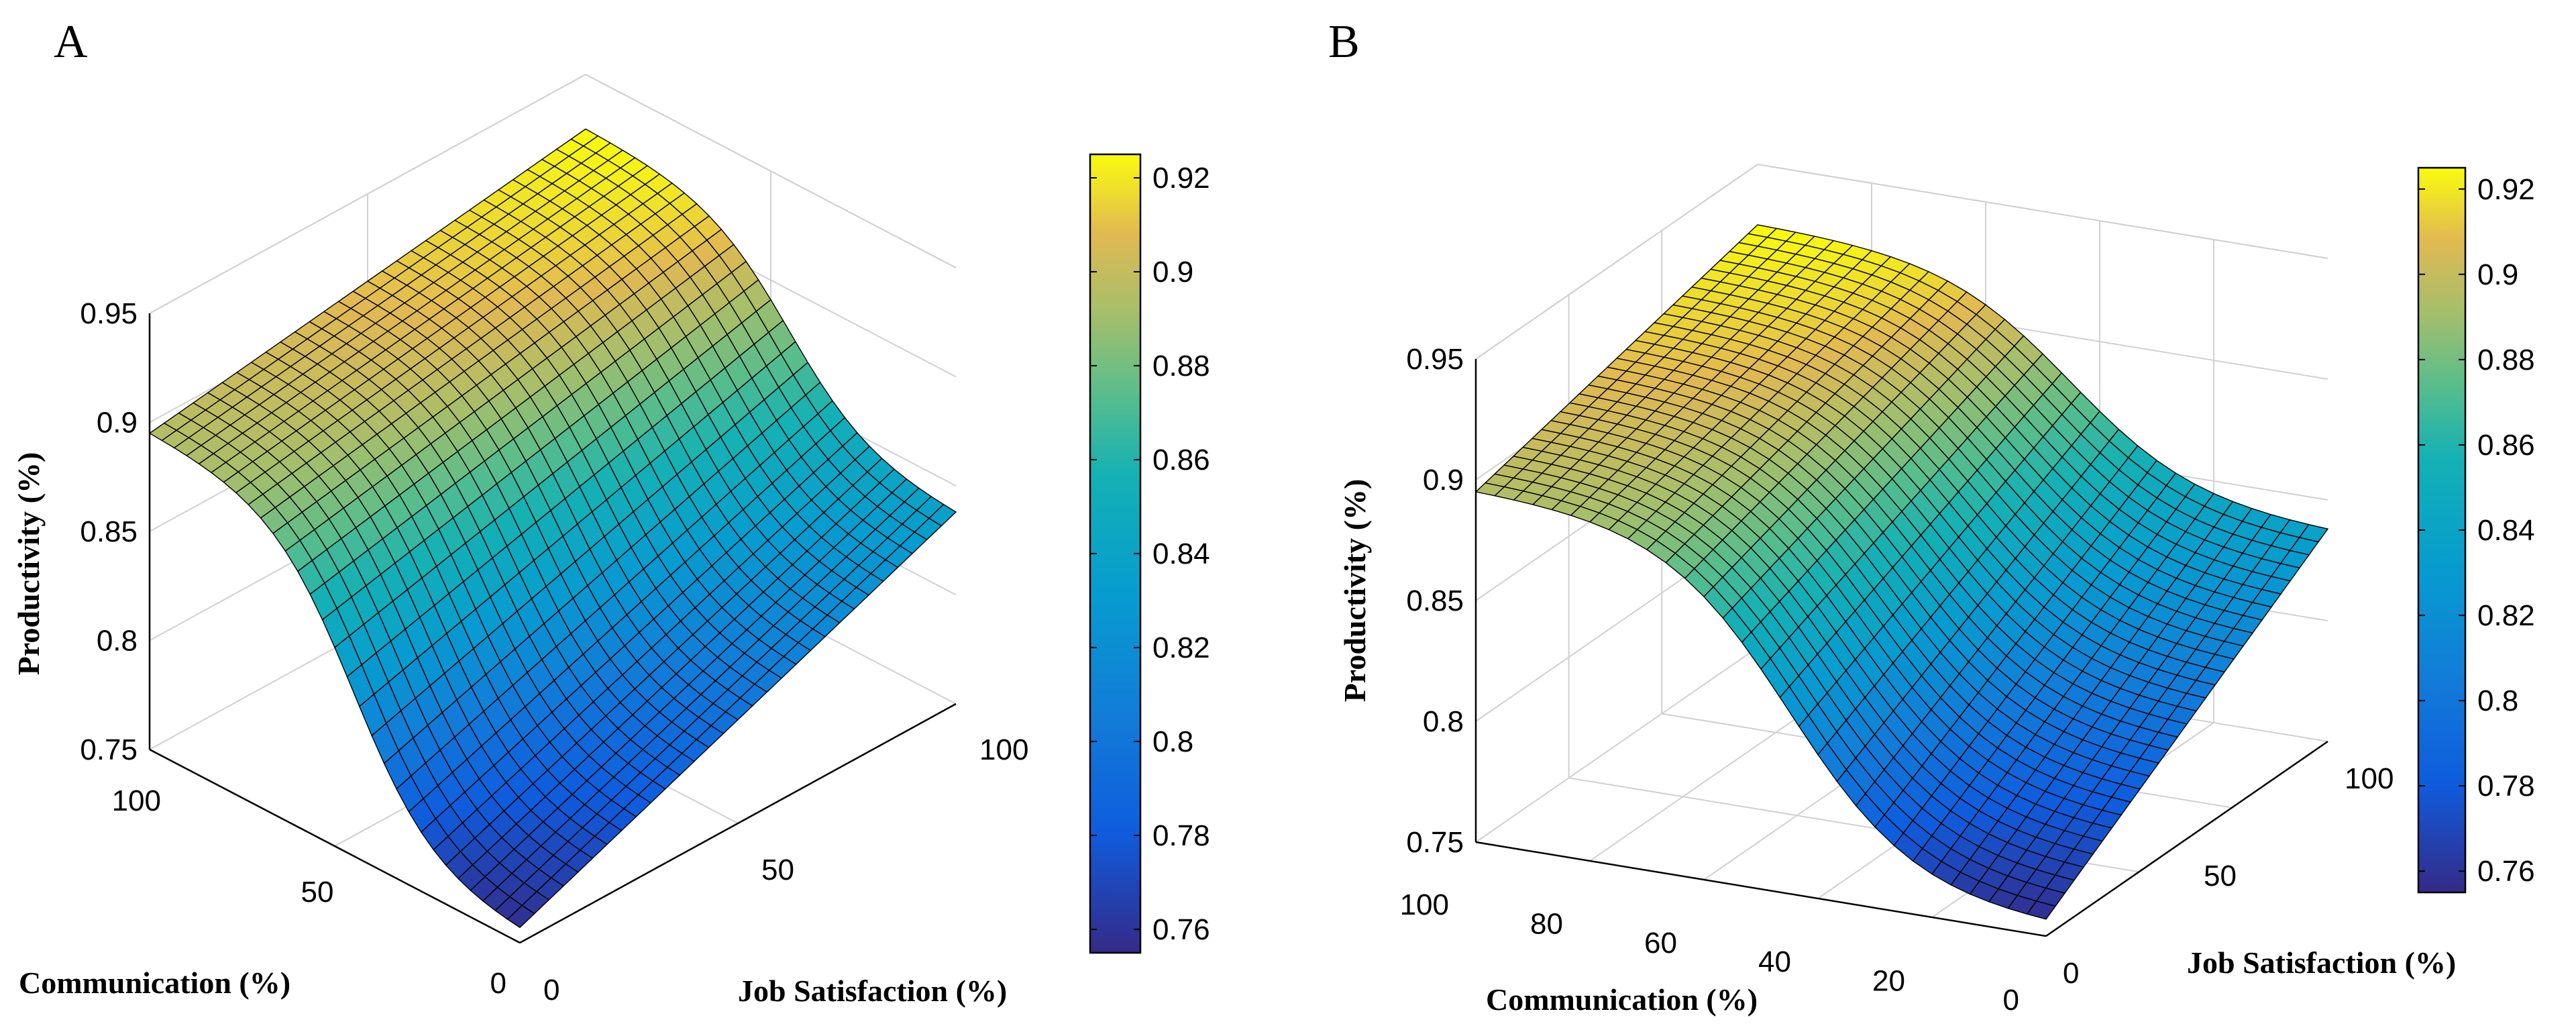 The height and width of the screenshot is (1030, 2576). Describe the element at coordinates (2369, 778) in the screenshot. I see `b-ytick: 100` at that location.